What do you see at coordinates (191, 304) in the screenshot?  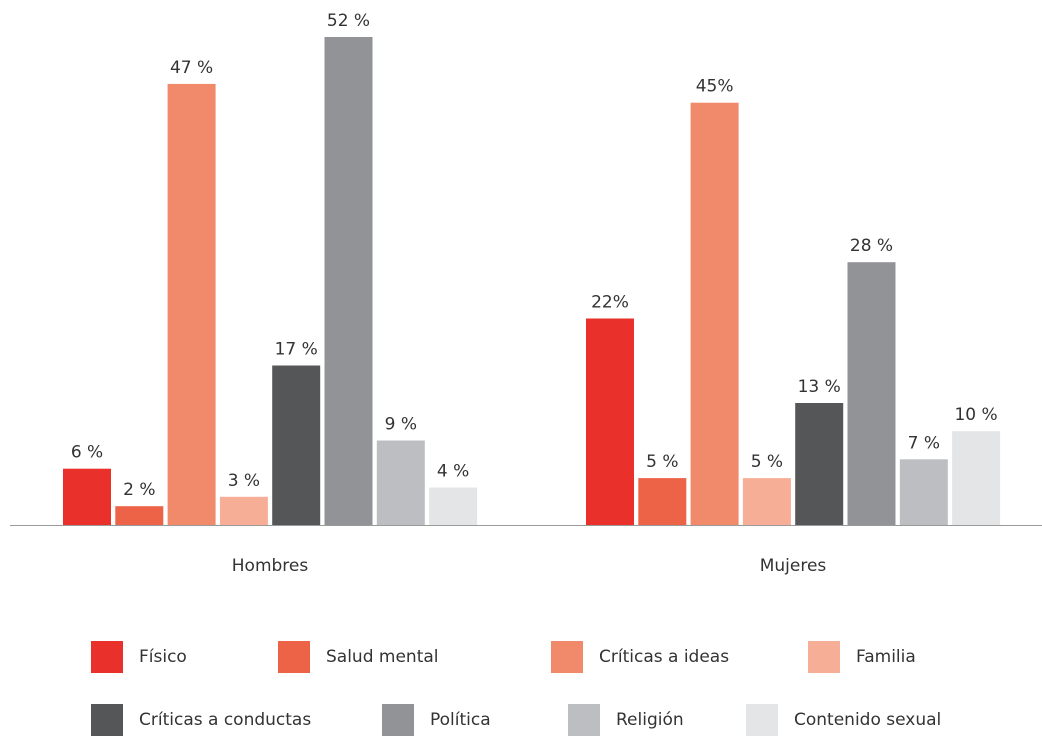 I see `bar-hombres-criticas-a-ideas` at bounding box center [191, 304].